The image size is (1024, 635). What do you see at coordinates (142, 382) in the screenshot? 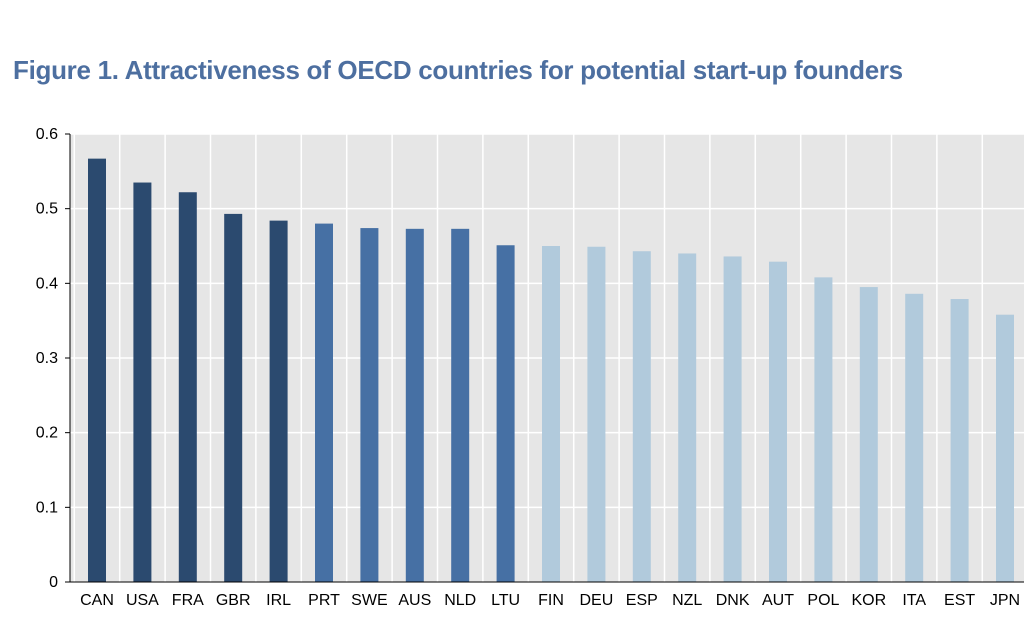
I see `bar-usa` at bounding box center [142, 382].